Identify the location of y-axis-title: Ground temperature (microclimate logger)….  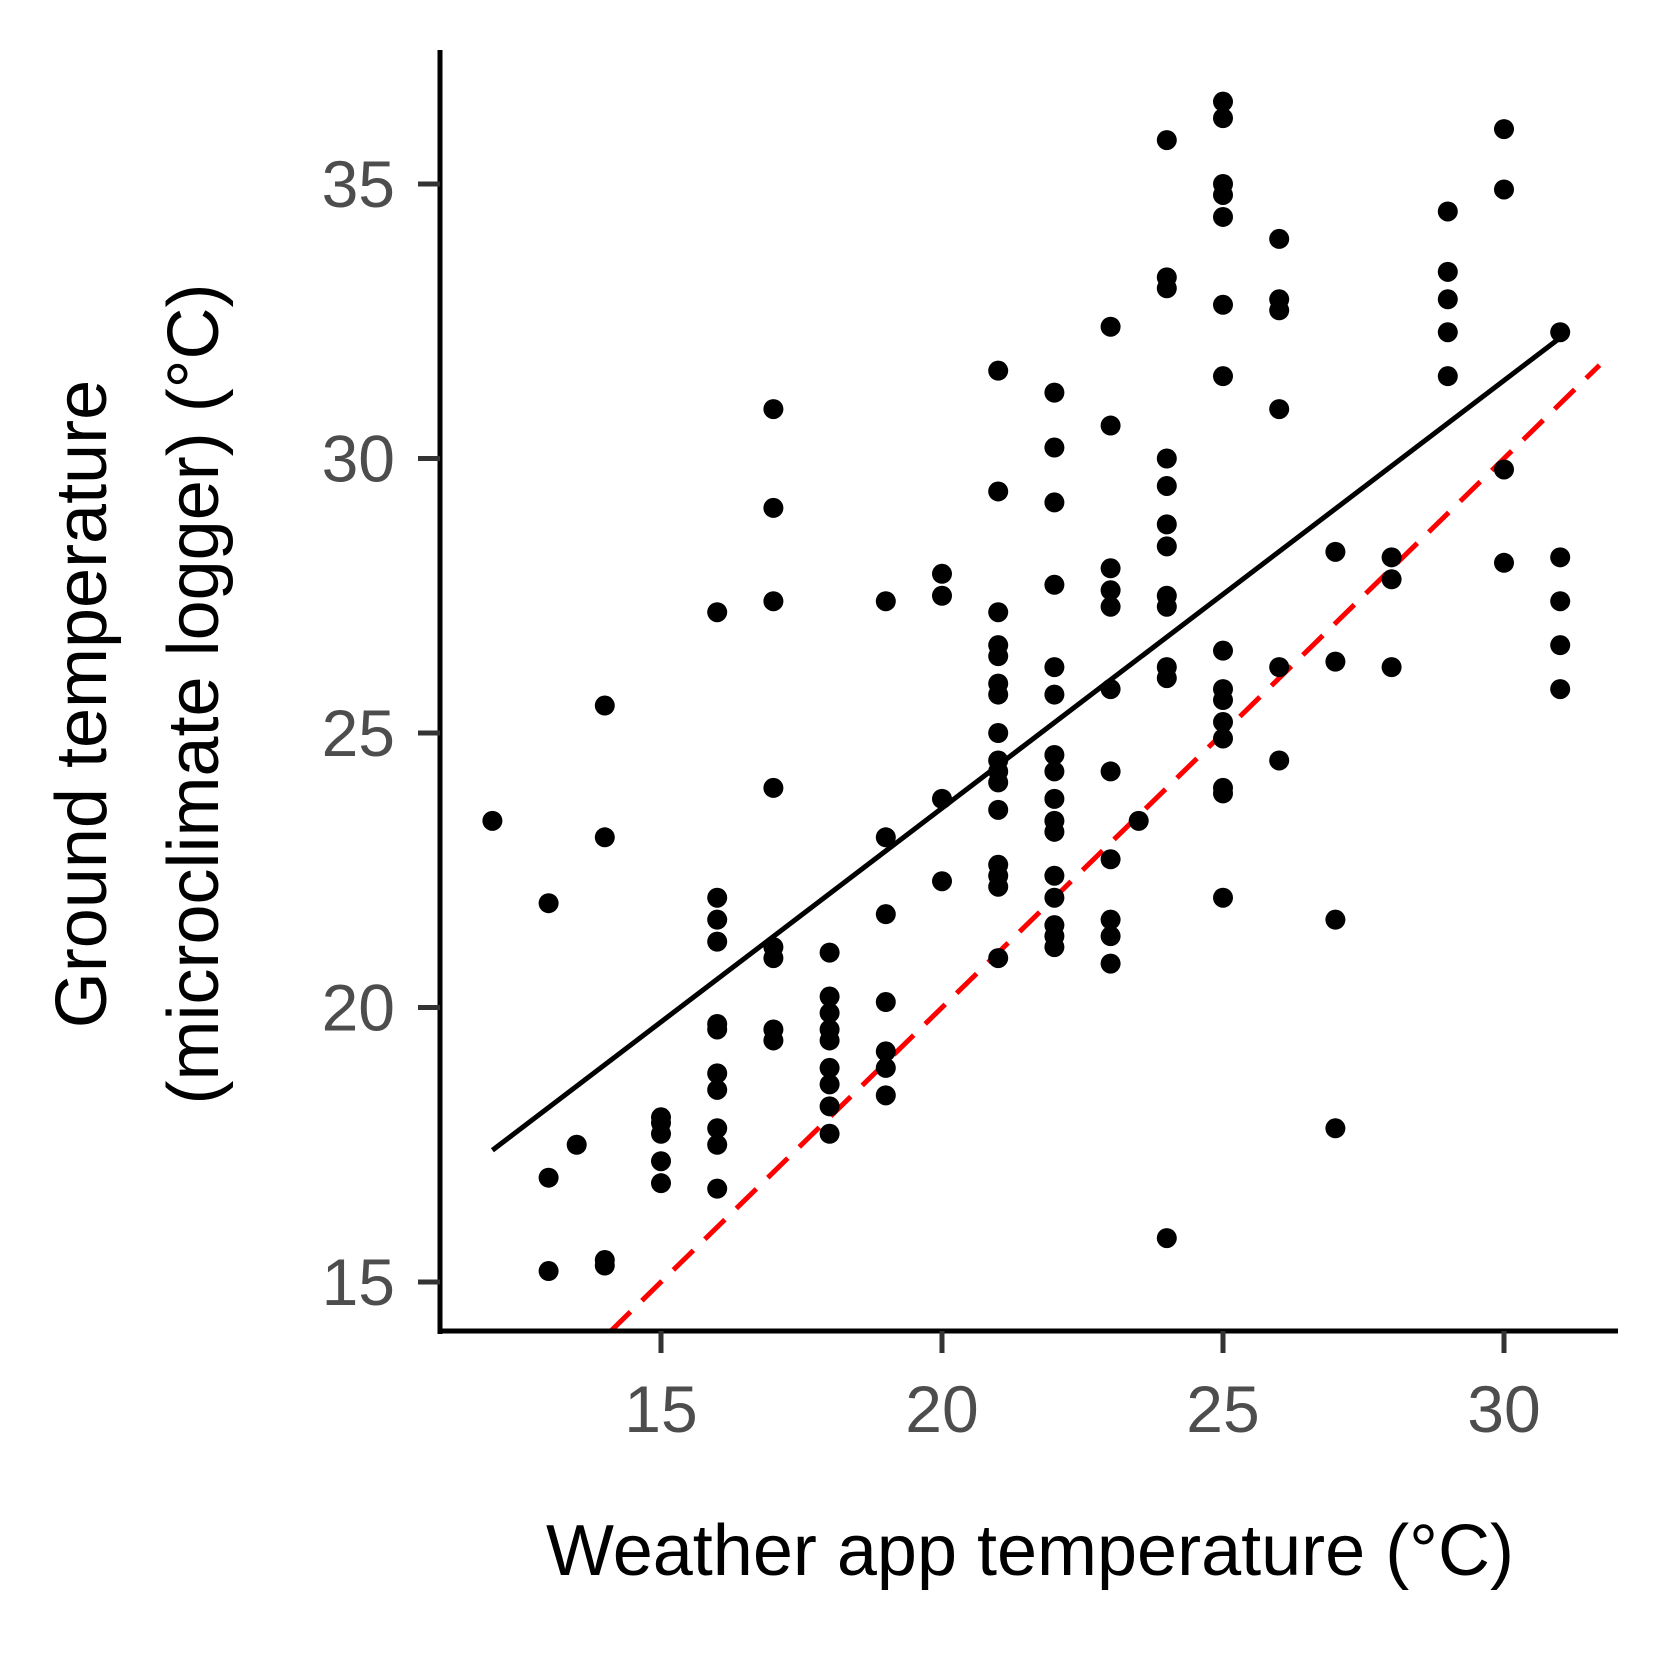
(138, 694).